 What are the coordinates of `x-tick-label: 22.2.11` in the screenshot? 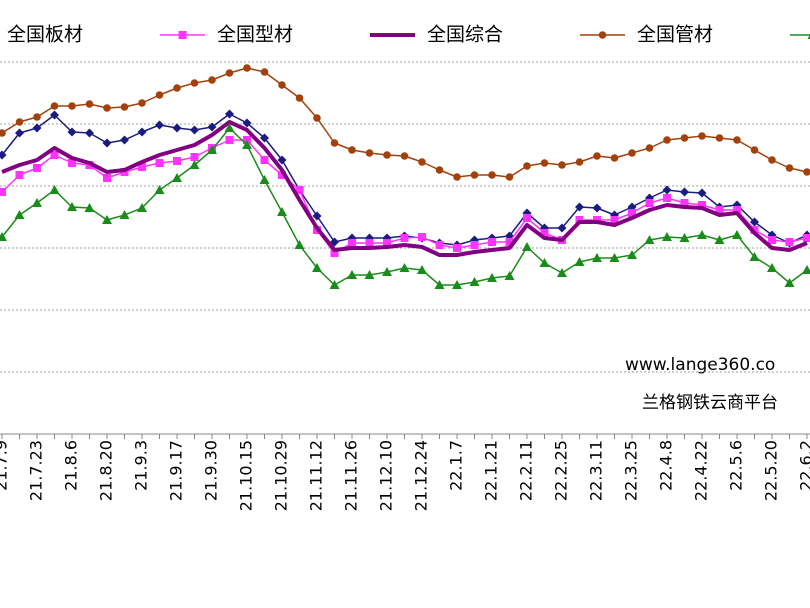 It's located at (526, 470).